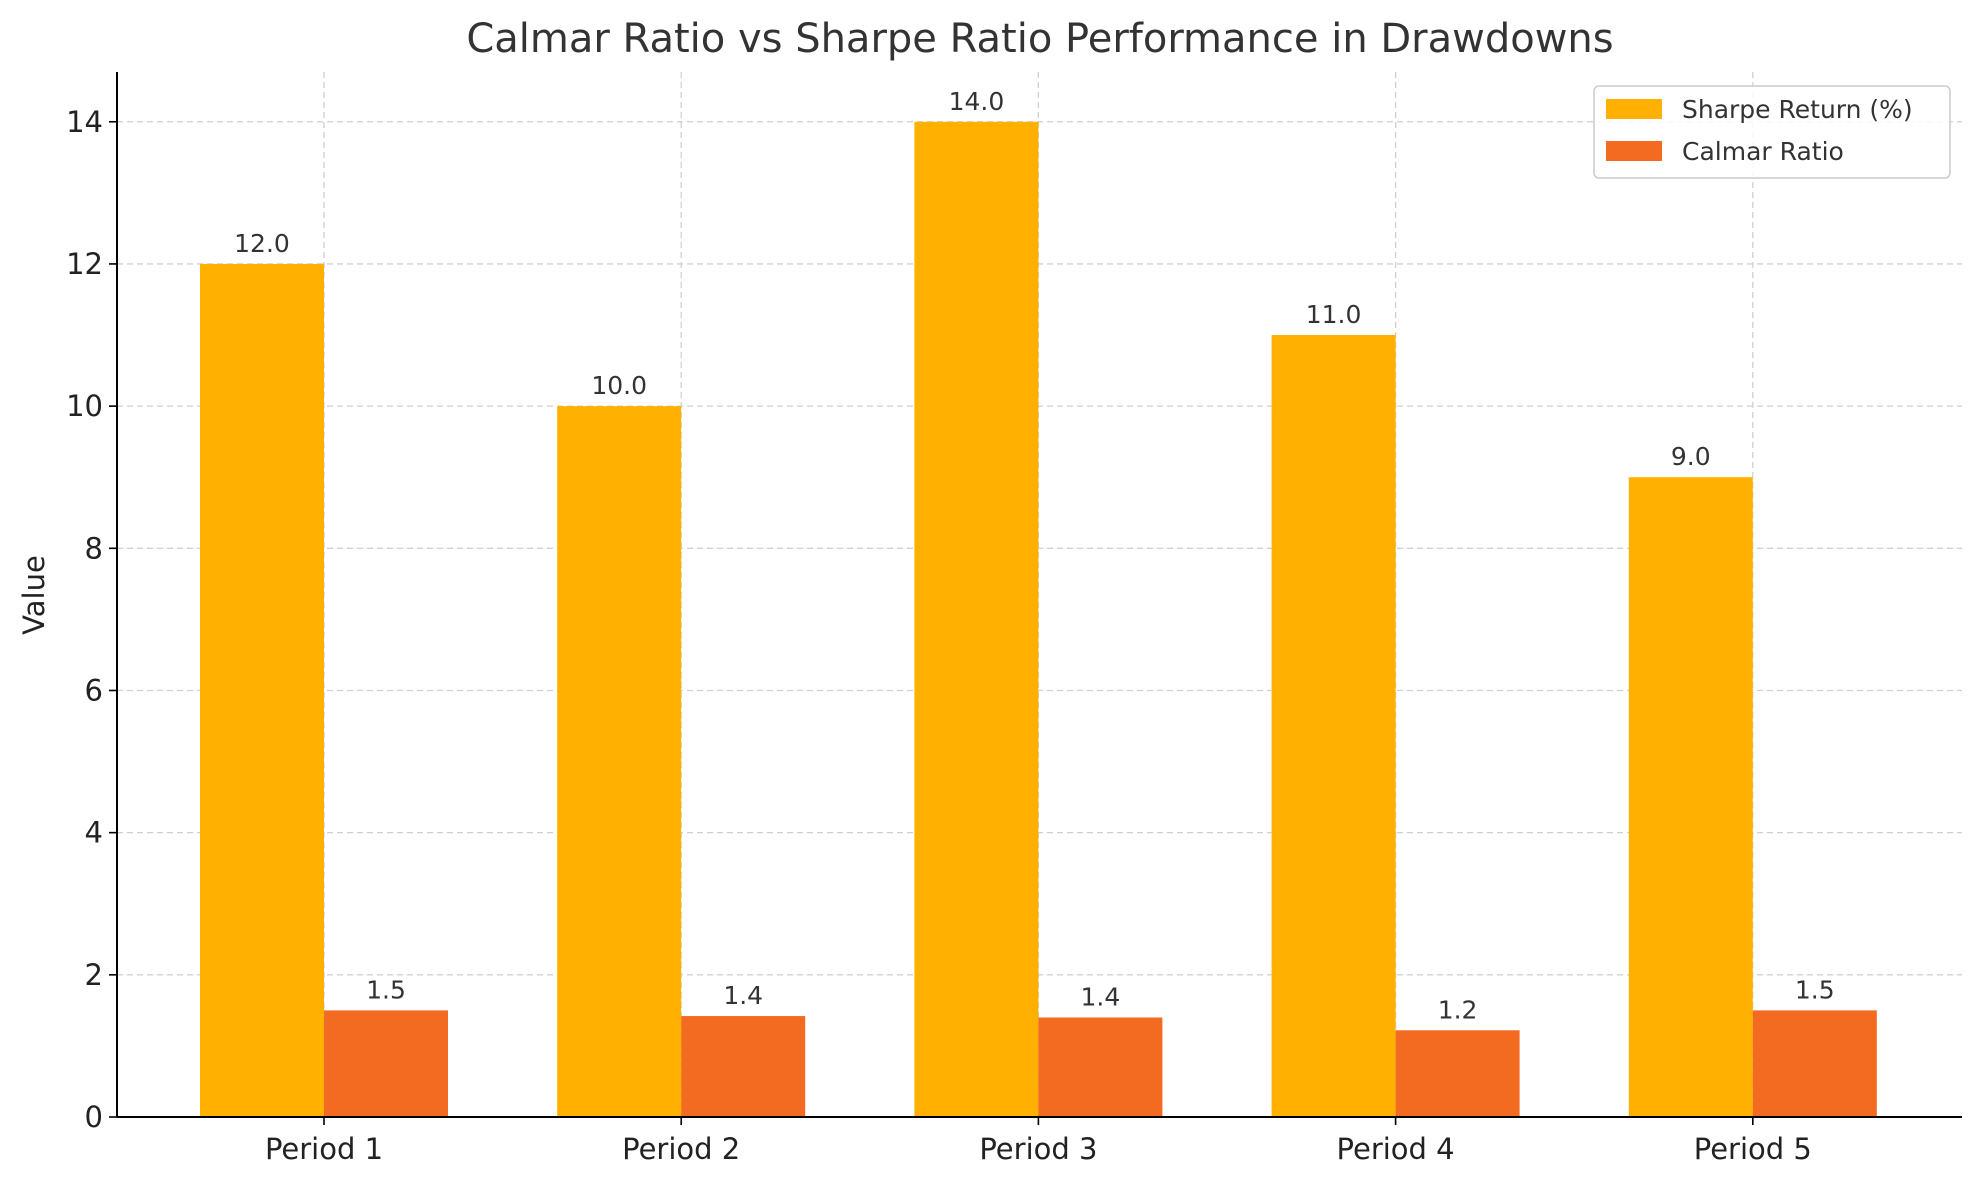 This screenshot has width=1979, height=1180. Describe the element at coordinates (324, 1149) in the screenshot. I see `x-tick-label: Period 1` at that location.